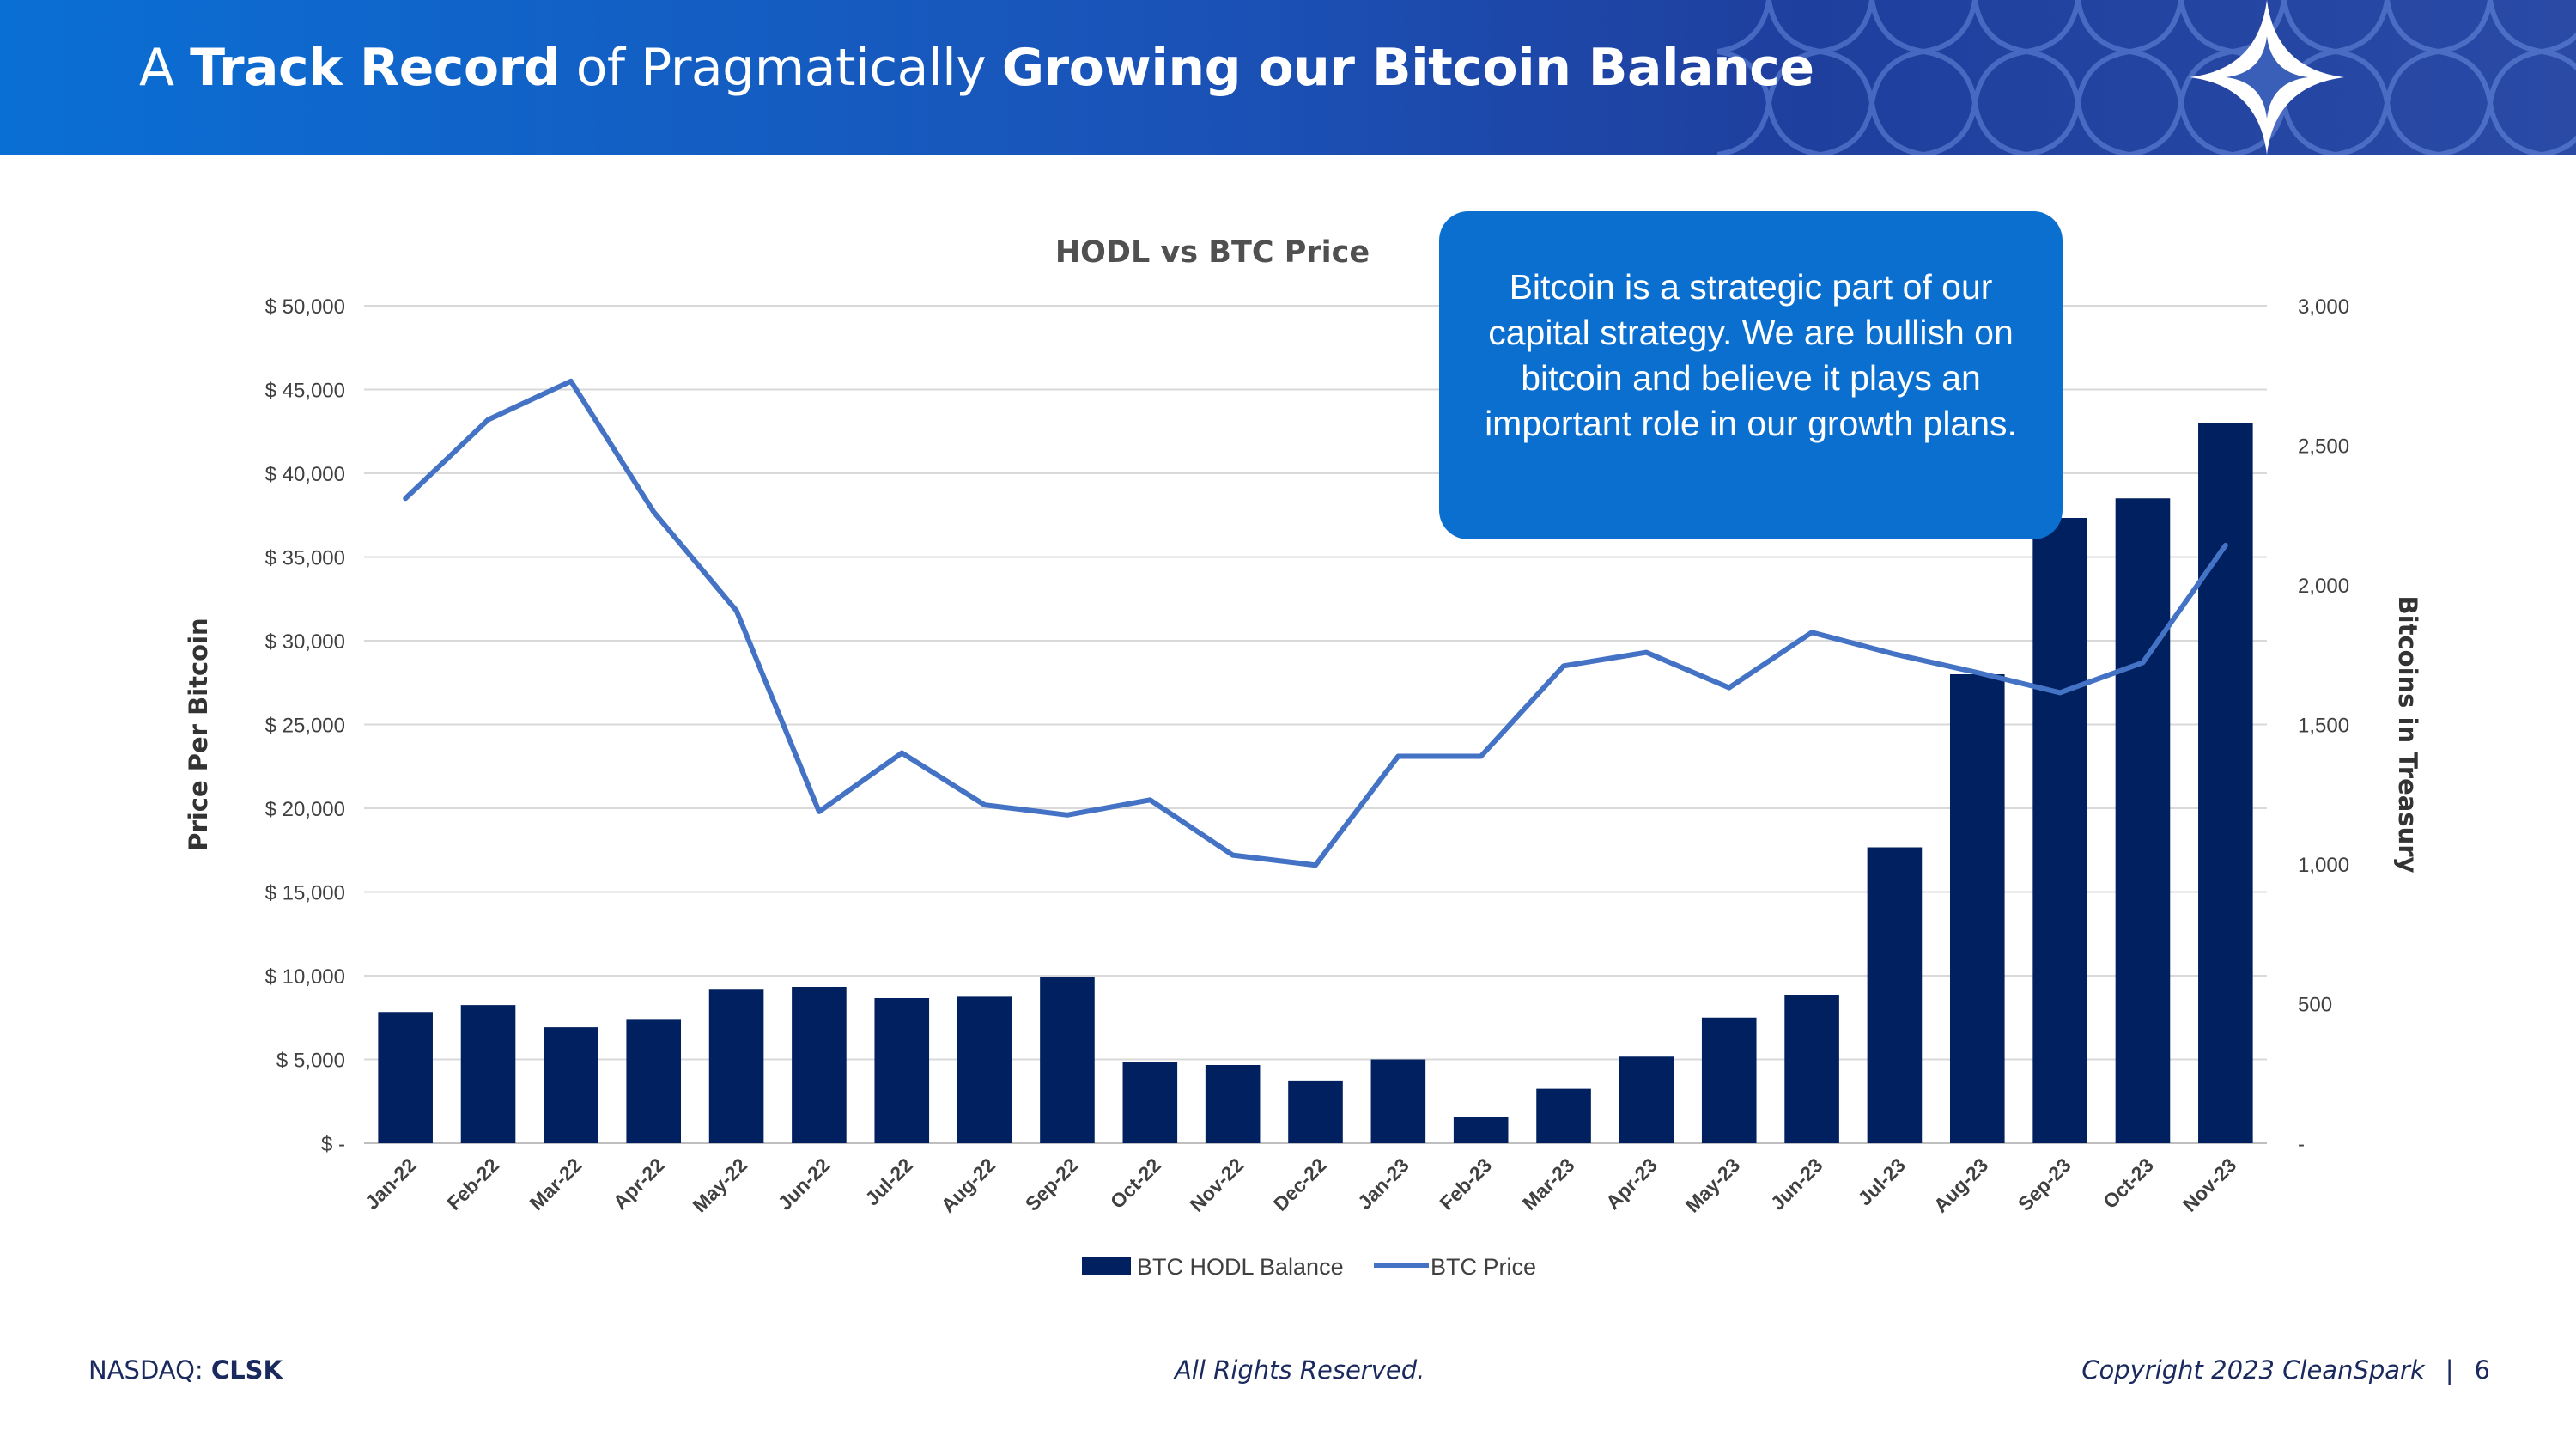 Image resolution: width=2576 pixels, height=1449 pixels. Describe the element at coordinates (1484, 1267) in the screenshot. I see `legend-label-price: BTC Price` at that location.